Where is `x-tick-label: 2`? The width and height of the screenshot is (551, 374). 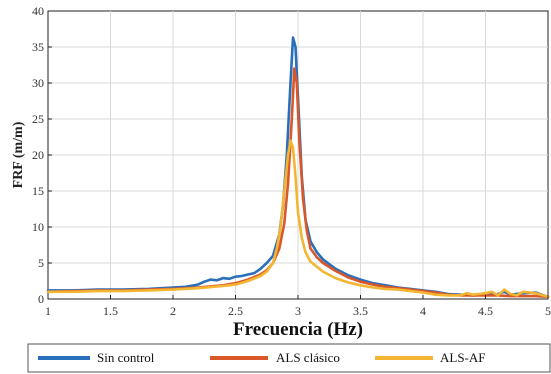 x-tick-label: 2 is located at coordinates (173, 311).